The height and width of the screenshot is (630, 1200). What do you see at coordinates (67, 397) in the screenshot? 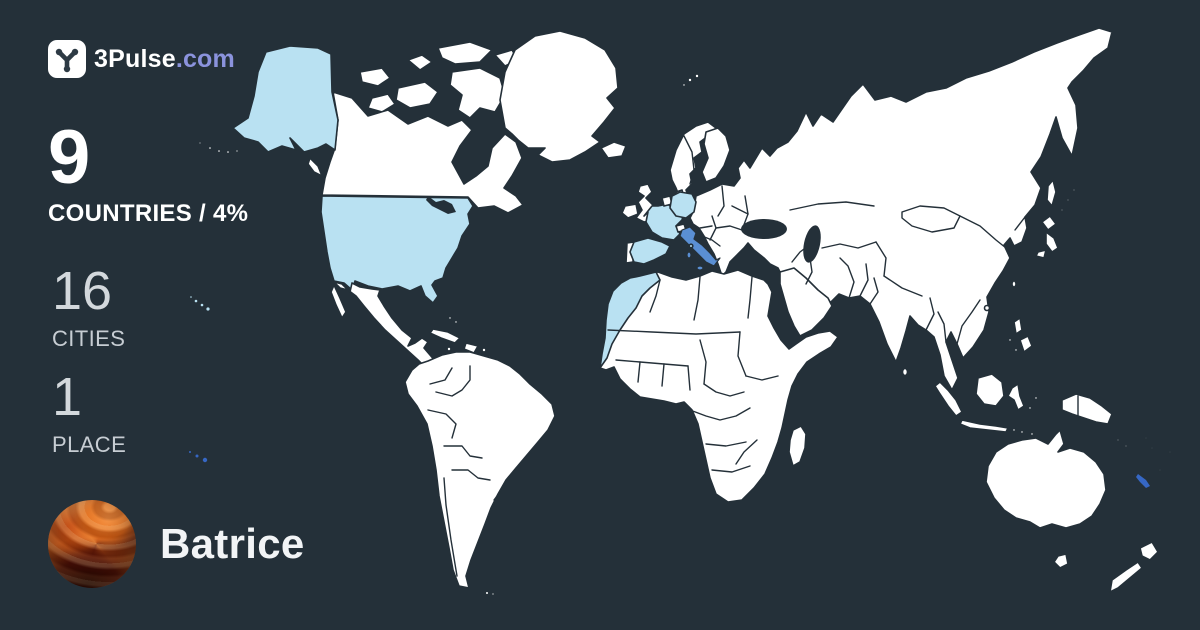
I see `places-value: 1` at bounding box center [67, 397].